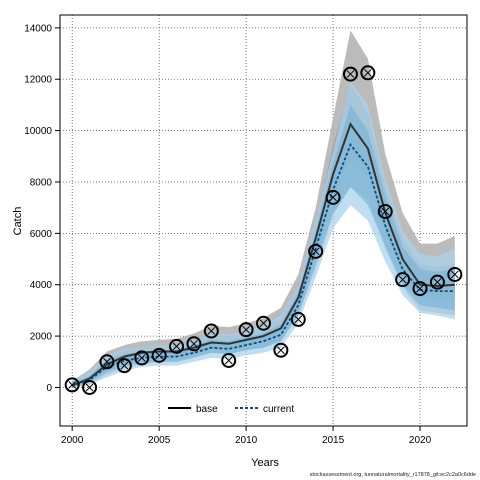  I want to click on y-tick-label: 10000, so click(38, 131).